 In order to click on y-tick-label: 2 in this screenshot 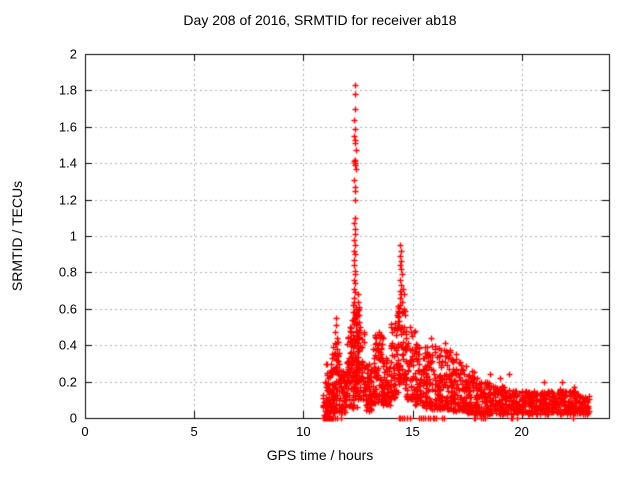, I will do `click(73, 54)`.